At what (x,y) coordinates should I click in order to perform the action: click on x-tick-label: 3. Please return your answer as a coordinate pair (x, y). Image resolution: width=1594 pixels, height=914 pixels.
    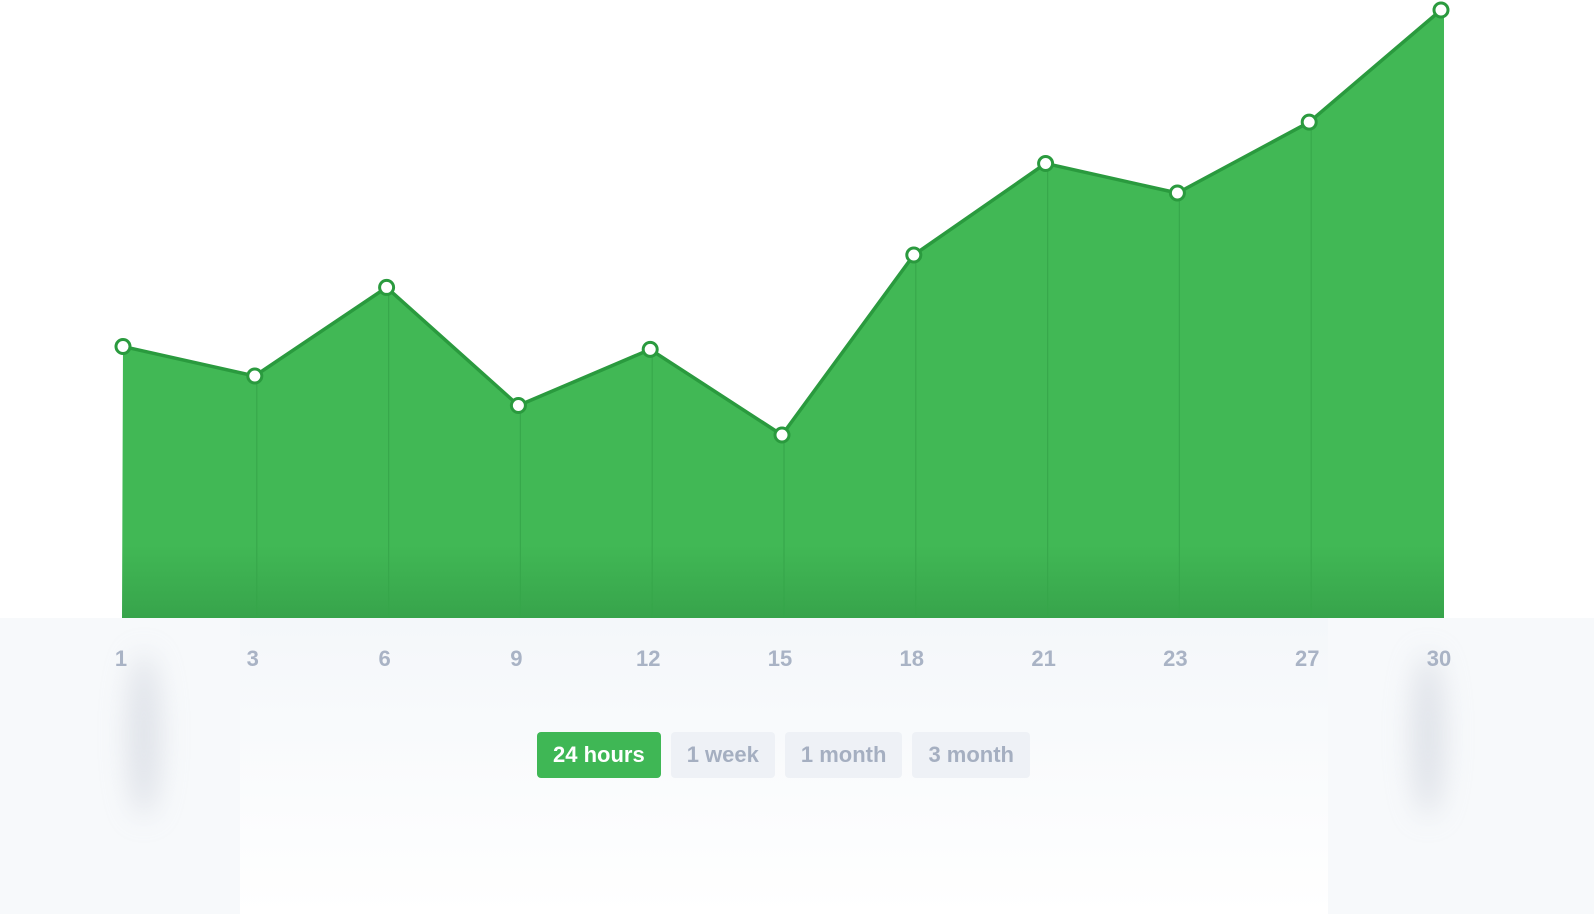
    Looking at the image, I should click on (253, 658).